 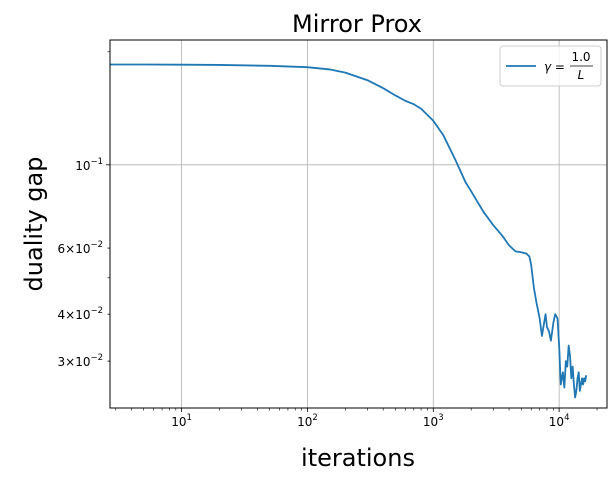 What do you see at coordinates (580, 57) in the screenshot?
I see `legend-numerator: 1.0` at bounding box center [580, 57].